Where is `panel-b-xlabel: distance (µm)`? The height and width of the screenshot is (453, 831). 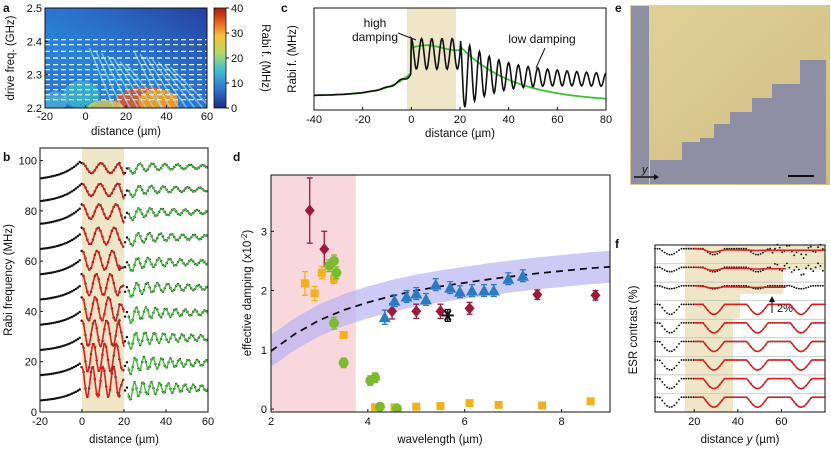
panel-b-xlabel: distance (µm) is located at coordinates (124, 440).